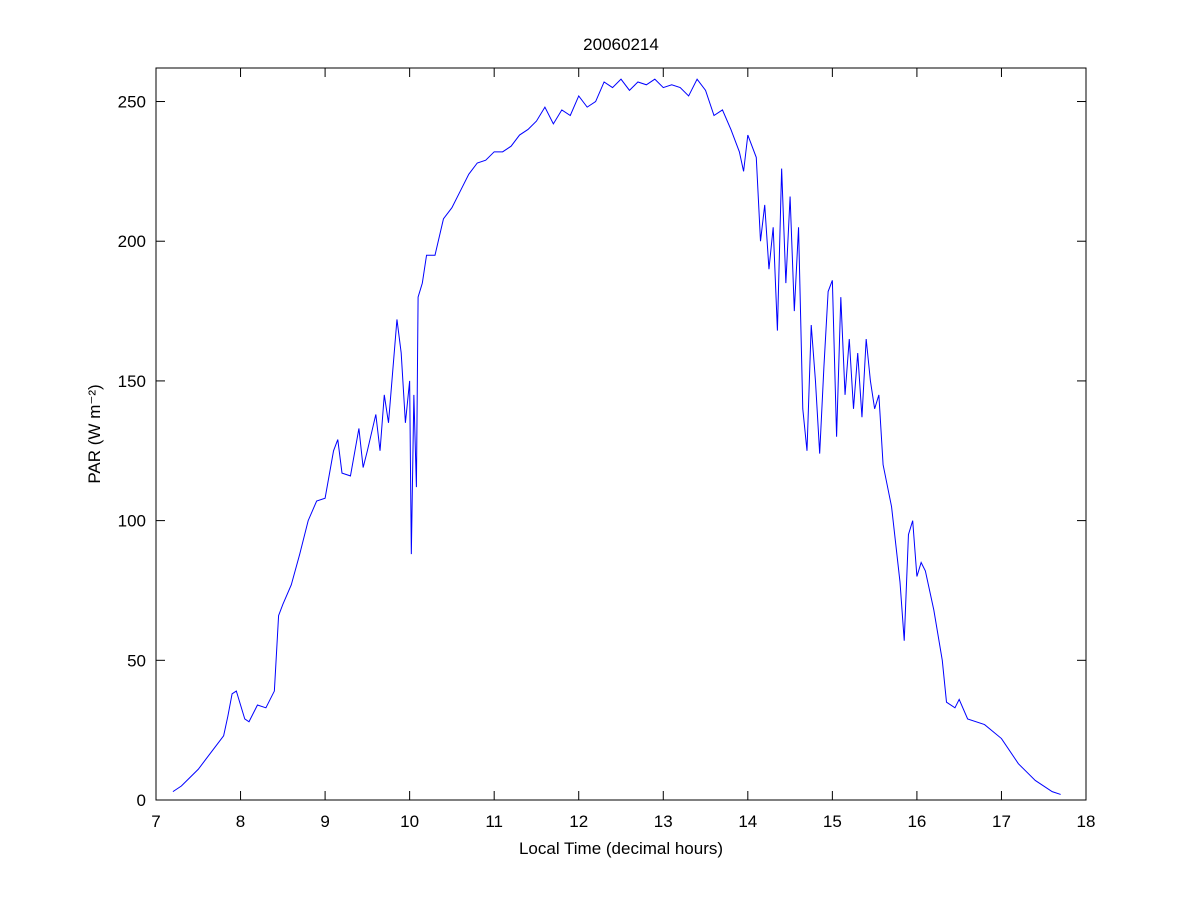 The image size is (1200, 905). What do you see at coordinates (132, 241) in the screenshot?
I see `y-tick-label: 200` at bounding box center [132, 241].